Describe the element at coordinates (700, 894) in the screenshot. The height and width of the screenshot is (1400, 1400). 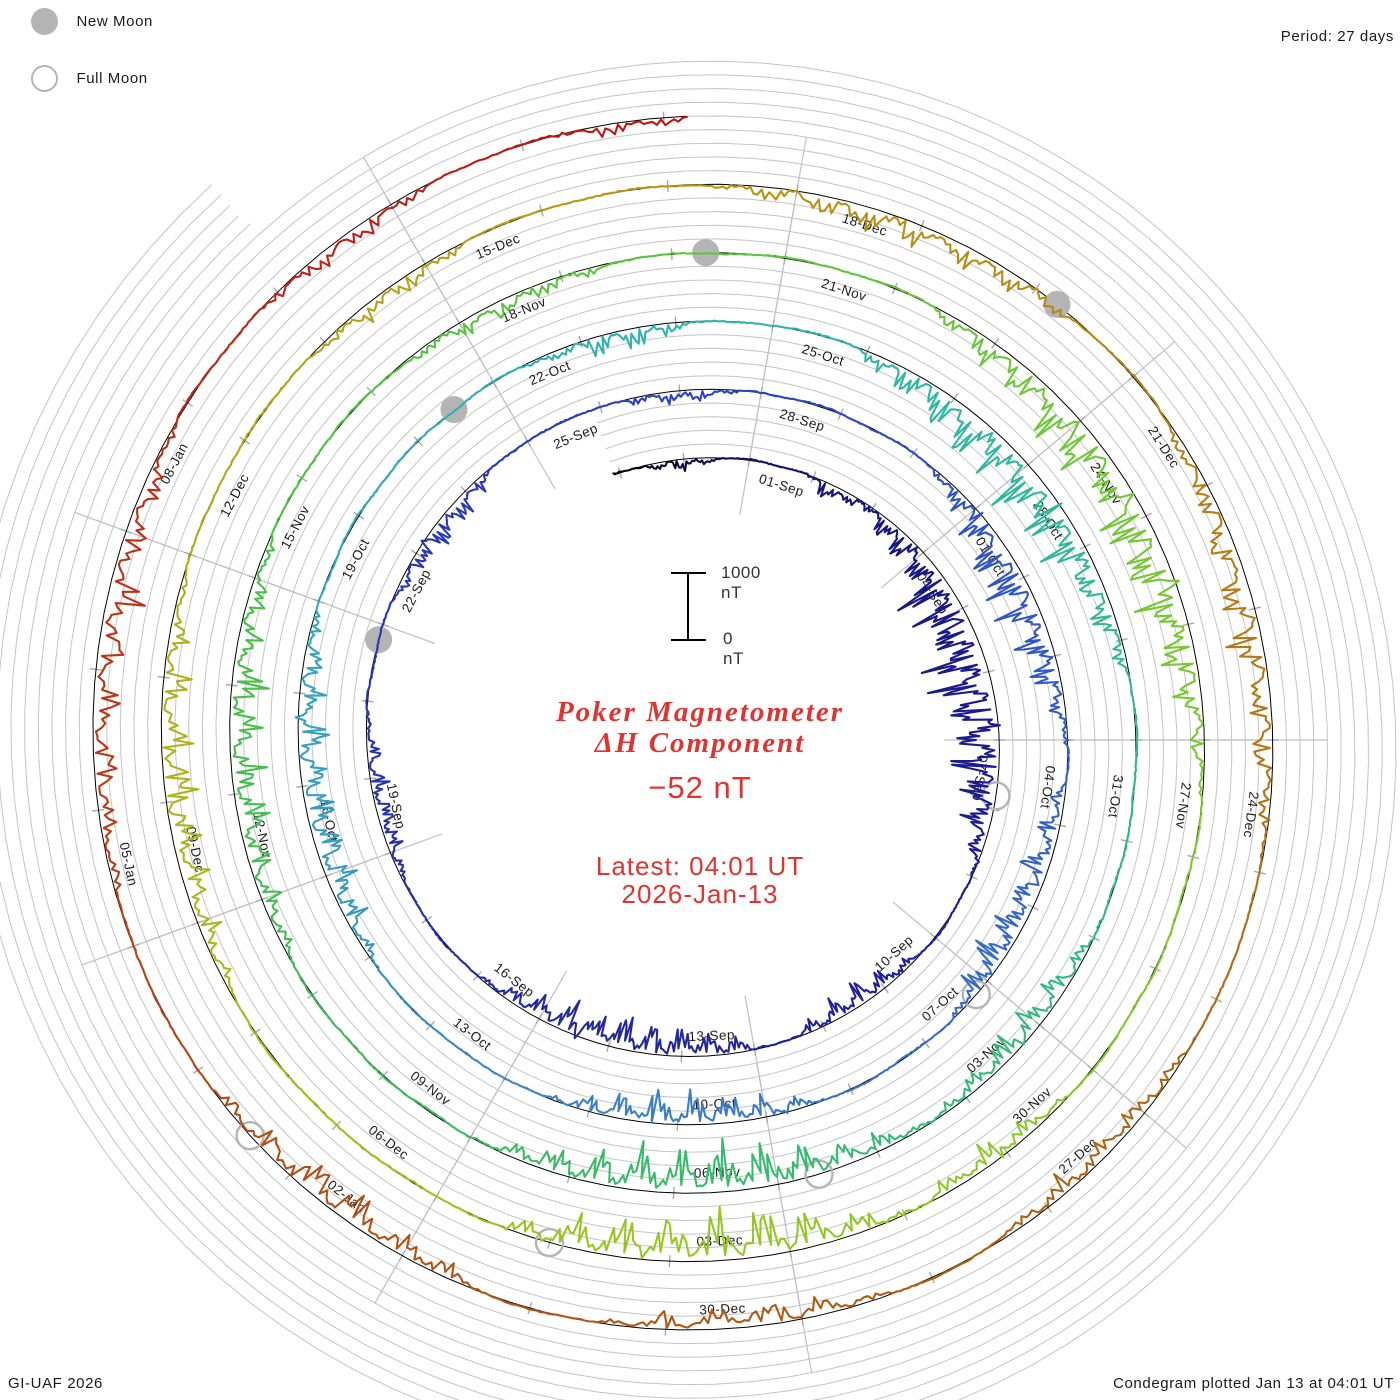
I see `latest-date: 2026-Jan-13` at that location.